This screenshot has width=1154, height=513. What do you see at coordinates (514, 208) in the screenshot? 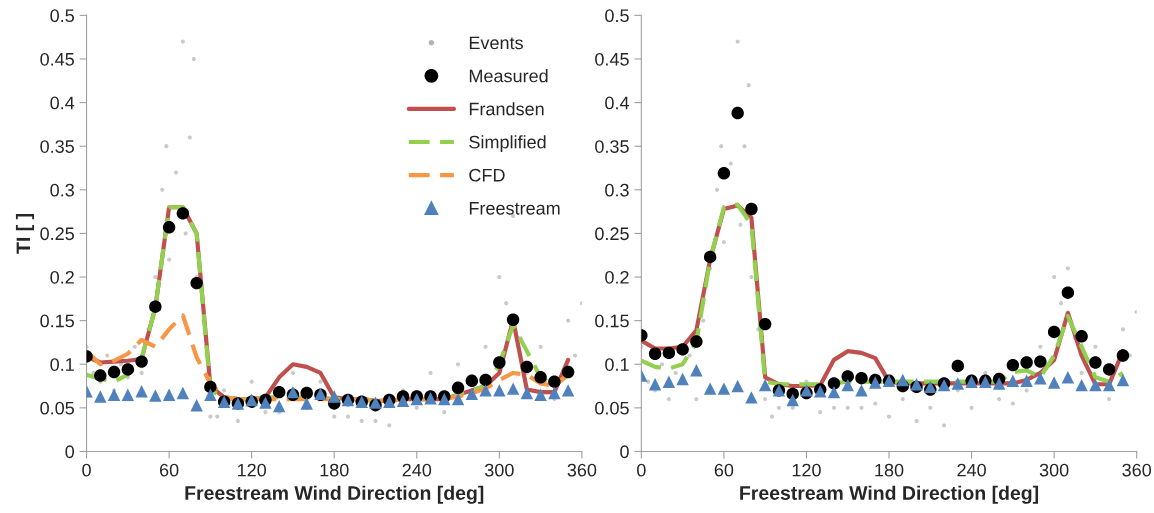
I see `legend-label: Freestream` at bounding box center [514, 208].